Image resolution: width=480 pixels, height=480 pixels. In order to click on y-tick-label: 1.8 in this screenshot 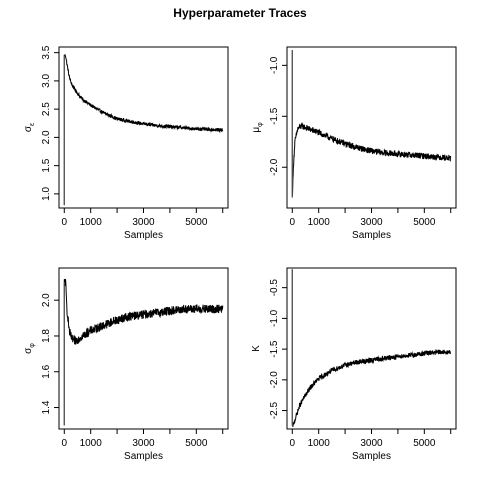, I will do `click(46, 336)`.